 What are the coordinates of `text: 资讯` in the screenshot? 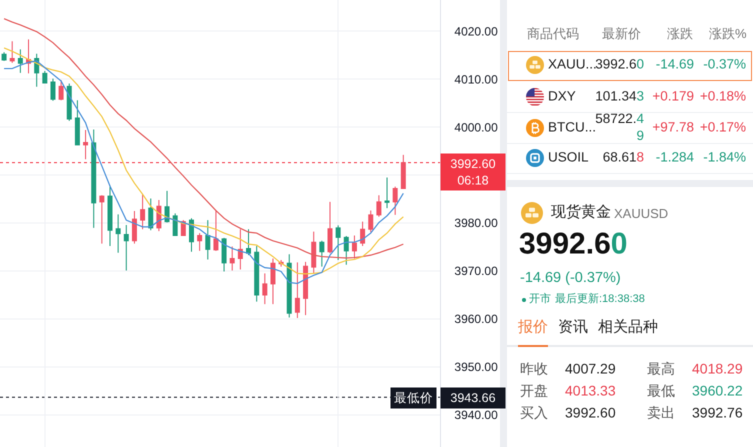 It's located at (573, 328).